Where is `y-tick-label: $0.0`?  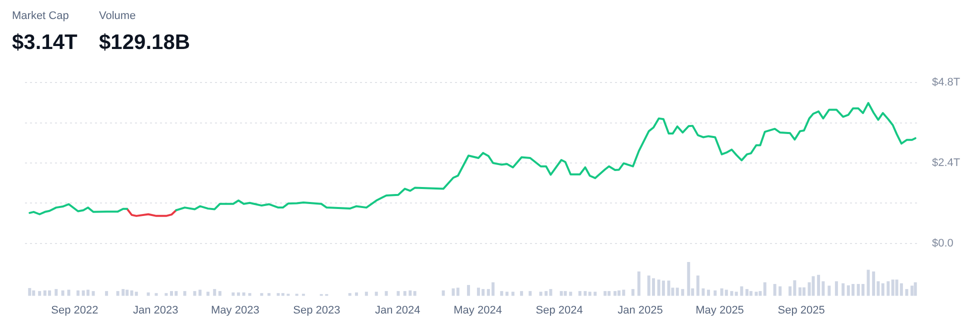
y-tick-label: $0.0 is located at coordinates (943, 243).